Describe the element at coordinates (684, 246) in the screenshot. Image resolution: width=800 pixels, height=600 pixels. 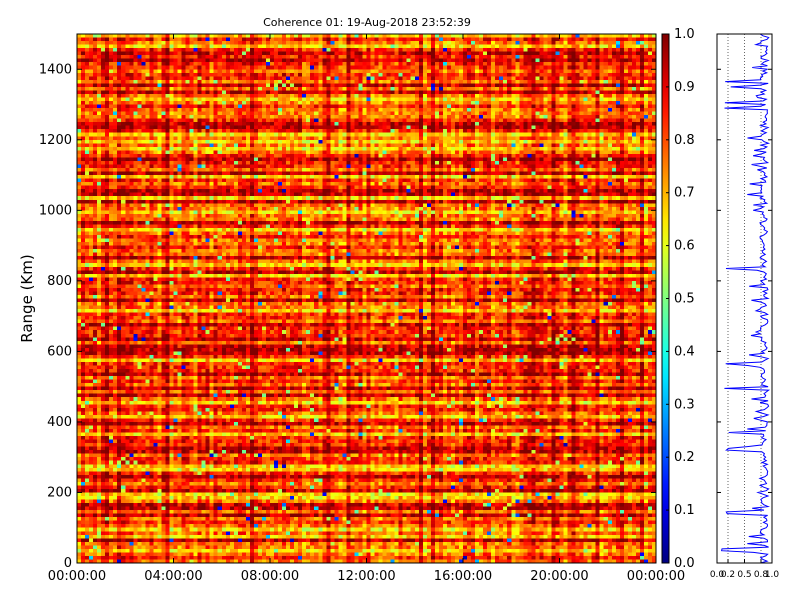
I see `colorbar-tick-label: 0.6` at that location.